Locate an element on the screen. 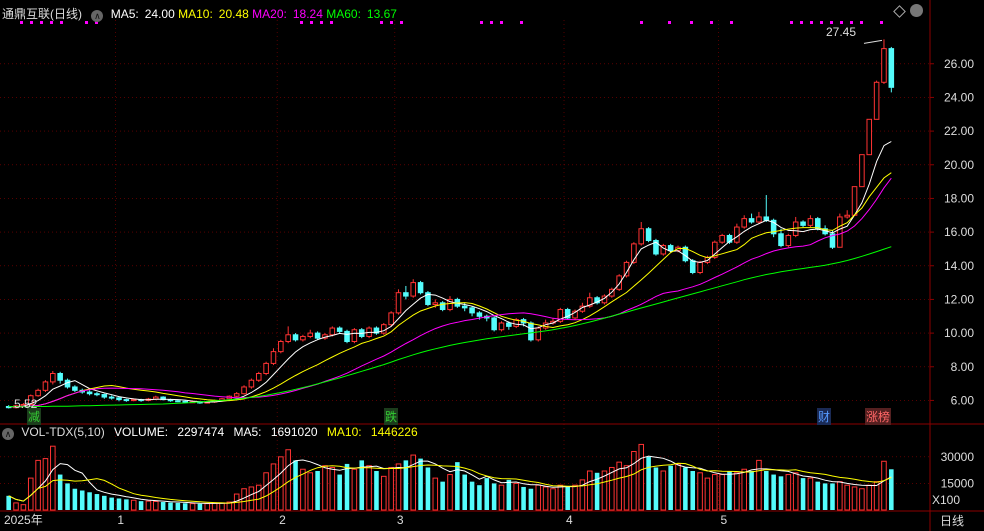 This screenshot has width=984, height=531. price-tick-label: 8.00 is located at coordinates (963, 367).